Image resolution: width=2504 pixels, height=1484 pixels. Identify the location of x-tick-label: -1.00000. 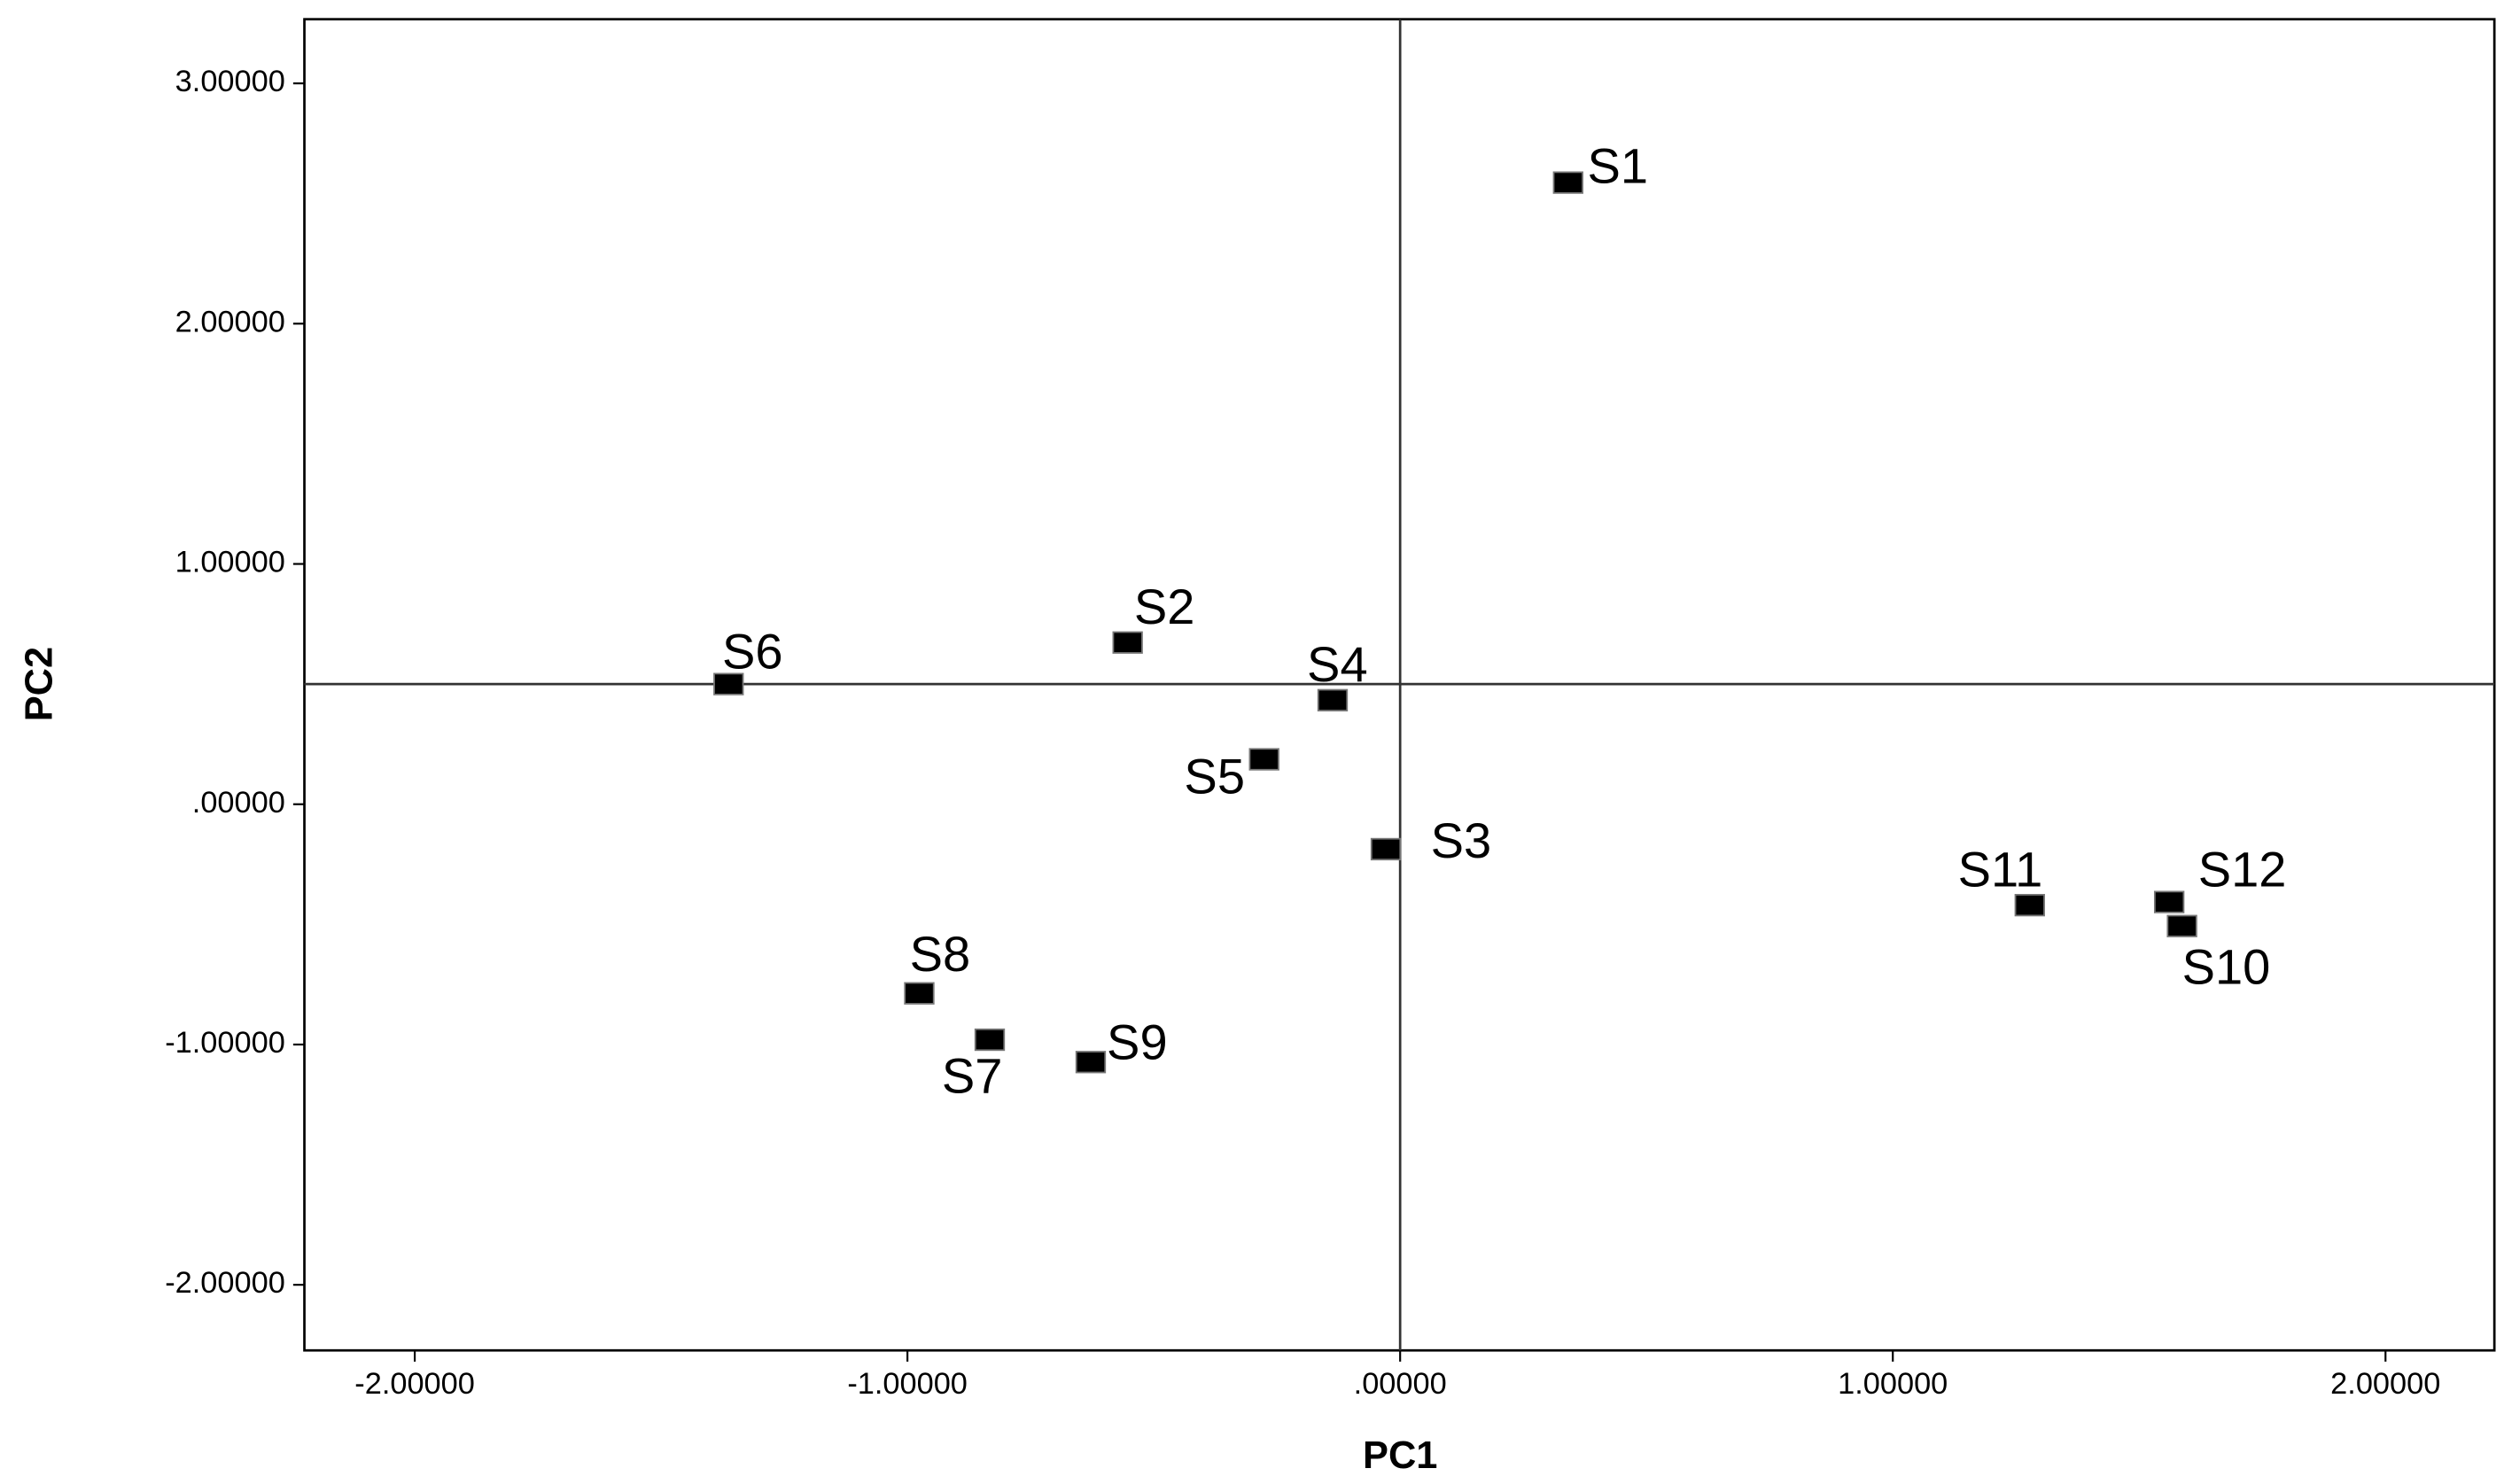
(907, 1384).